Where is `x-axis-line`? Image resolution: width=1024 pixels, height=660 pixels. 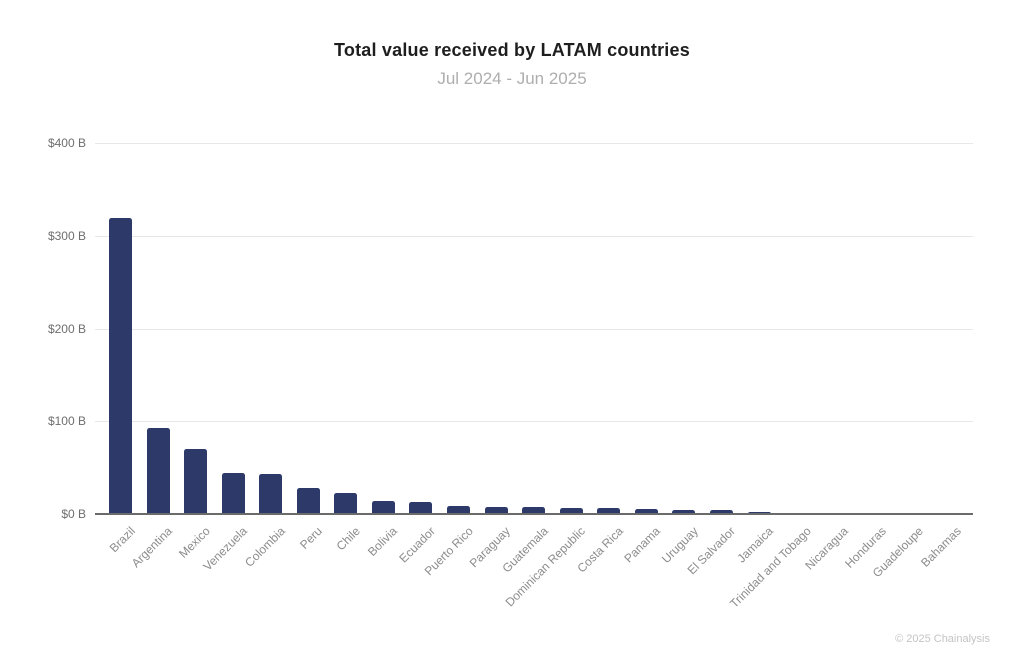
x-axis-line is located at coordinates (534, 514).